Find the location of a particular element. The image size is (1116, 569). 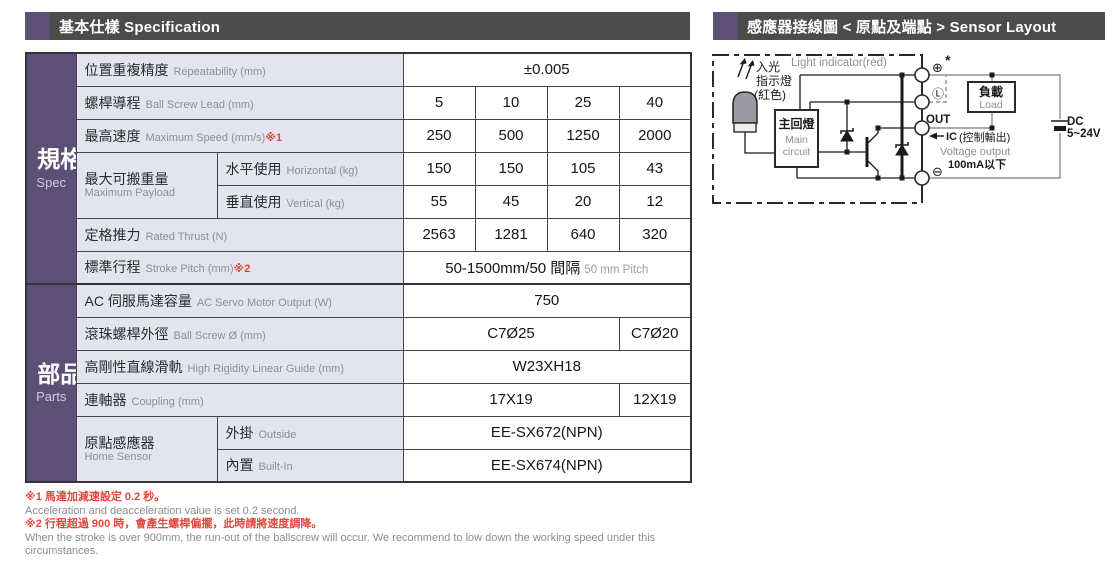

value-speed-2: 500 is located at coordinates (511, 135).